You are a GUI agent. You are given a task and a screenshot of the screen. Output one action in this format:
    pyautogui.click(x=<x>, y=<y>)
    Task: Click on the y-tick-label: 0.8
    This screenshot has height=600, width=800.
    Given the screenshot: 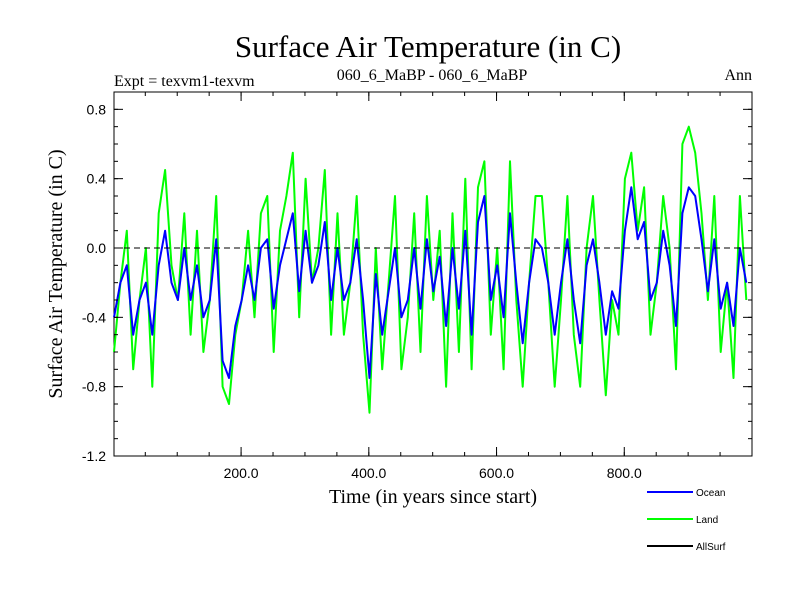 What is the action you would take?
    pyautogui.click(x=97, y=109)
    